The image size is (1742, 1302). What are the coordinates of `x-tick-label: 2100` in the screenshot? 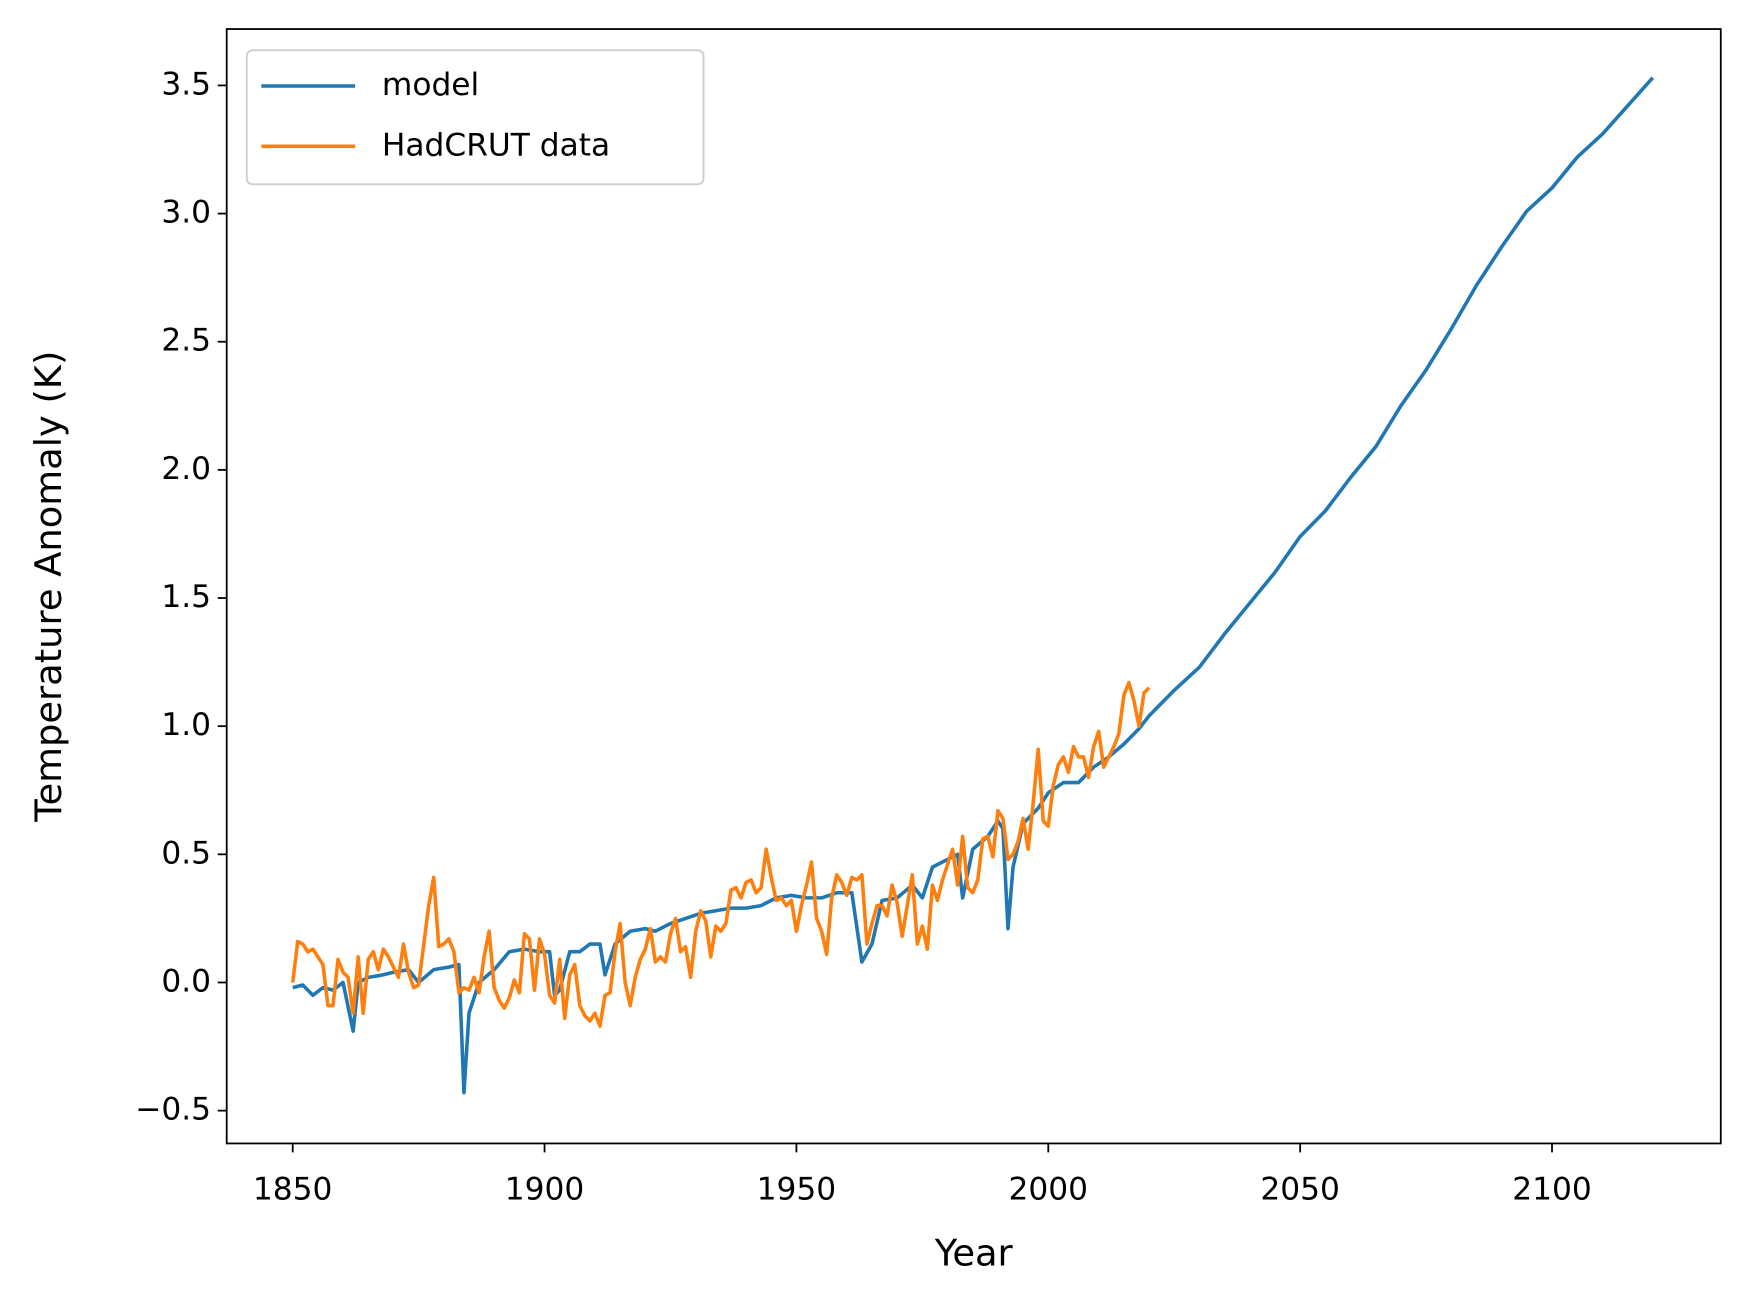 It's located at (1552, 1189).